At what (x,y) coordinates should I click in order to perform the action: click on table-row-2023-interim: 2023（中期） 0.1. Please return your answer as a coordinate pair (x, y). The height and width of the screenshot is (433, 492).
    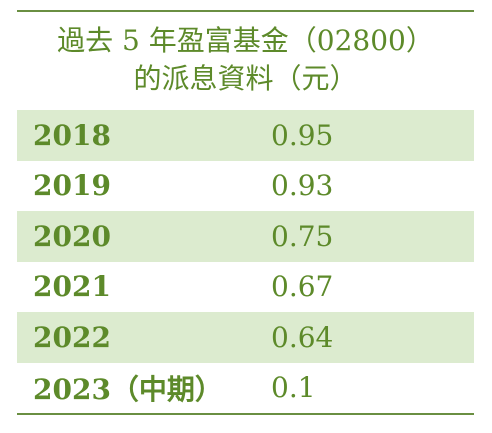
    Looking at the image, I should click on (245, 388).